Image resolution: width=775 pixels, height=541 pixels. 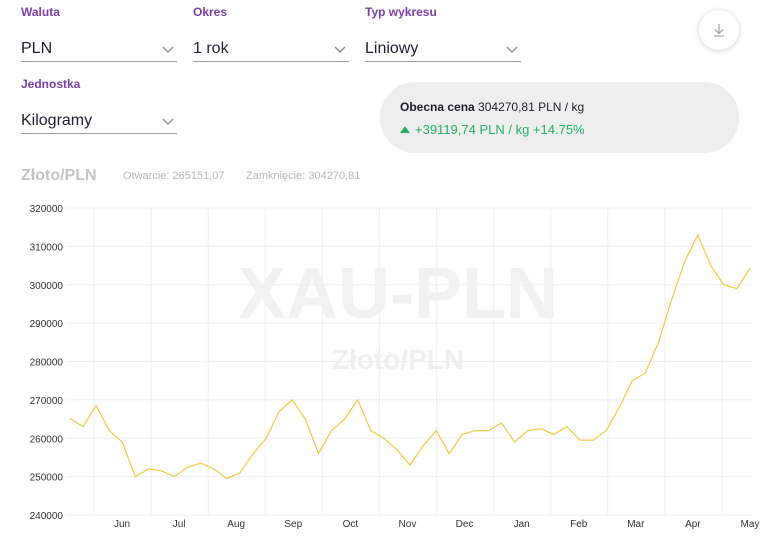 What do you see at coordinates (47, 286) in the screenshot?
I see `y-tick-label: 300000` at bounding box center [47, 286].